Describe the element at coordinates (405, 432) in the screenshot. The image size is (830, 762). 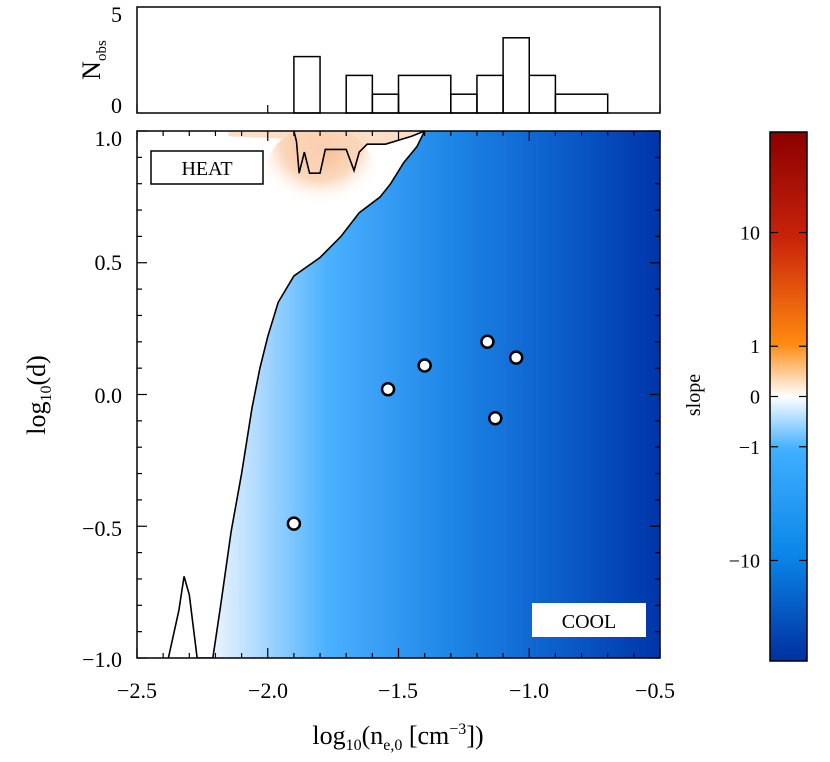
I see `observation-points` at that location.